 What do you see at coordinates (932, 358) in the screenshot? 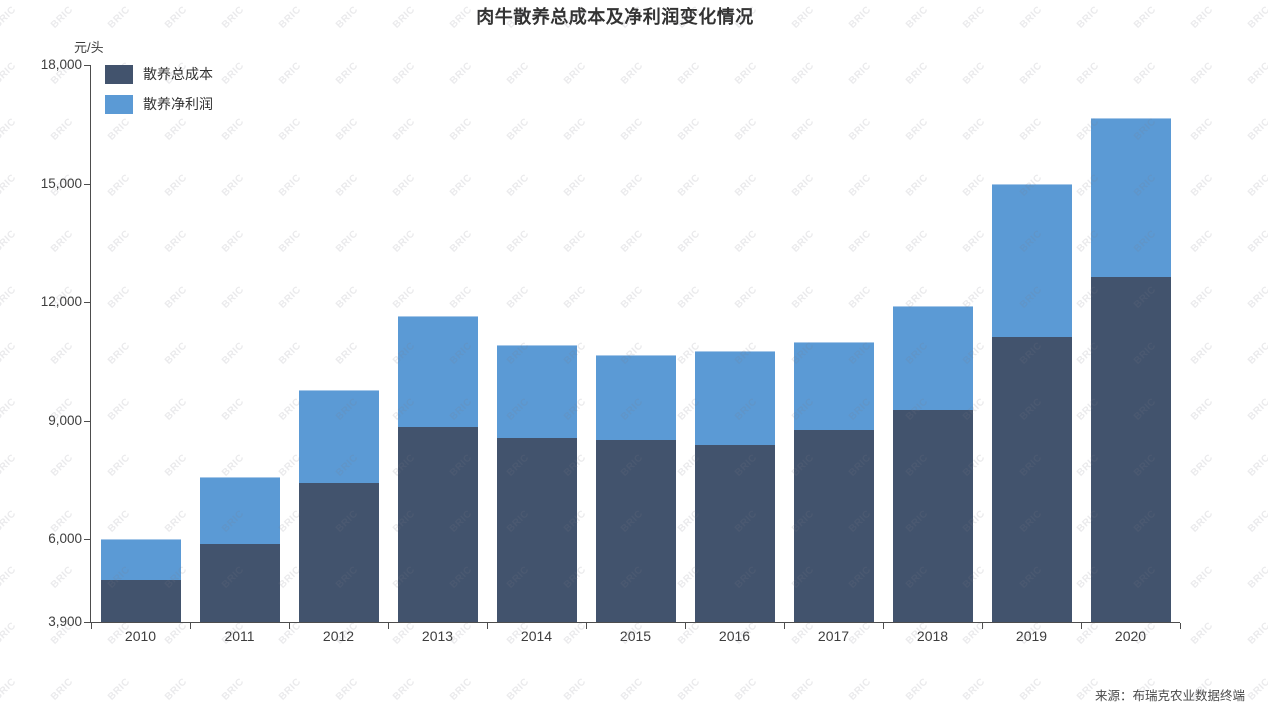
I see `bar-2018-profit` at bounding box center [932, 358].